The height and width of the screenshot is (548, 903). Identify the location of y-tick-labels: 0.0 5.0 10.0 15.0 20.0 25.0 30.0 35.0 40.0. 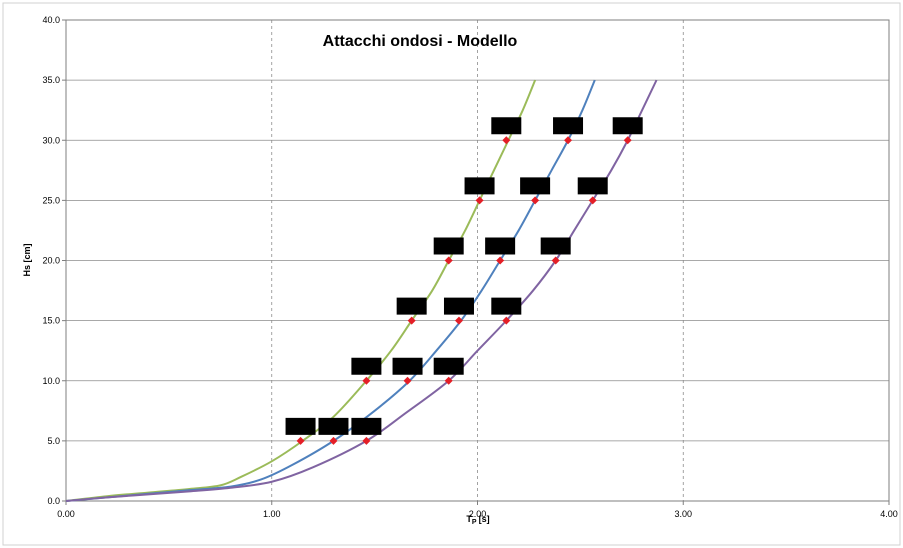
(54, 260).